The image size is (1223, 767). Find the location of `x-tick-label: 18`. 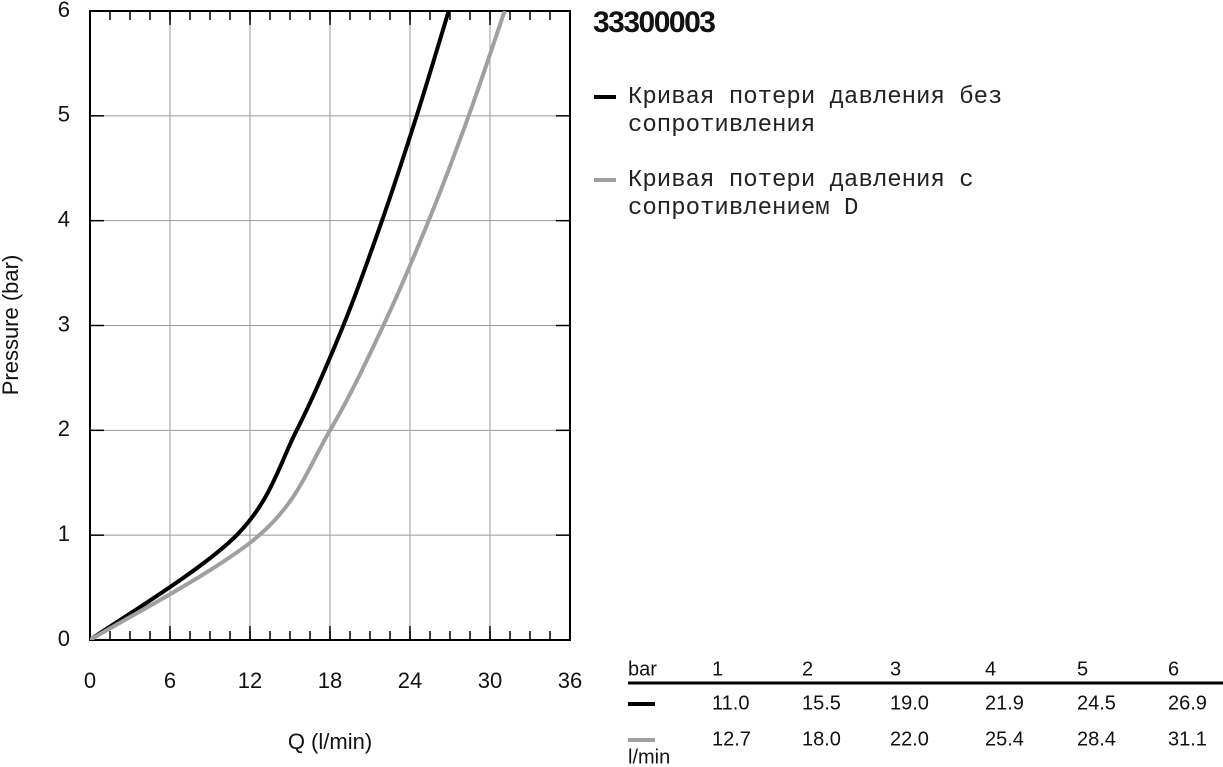

x-tick-label: 18 is located at coordinates (330, 680).